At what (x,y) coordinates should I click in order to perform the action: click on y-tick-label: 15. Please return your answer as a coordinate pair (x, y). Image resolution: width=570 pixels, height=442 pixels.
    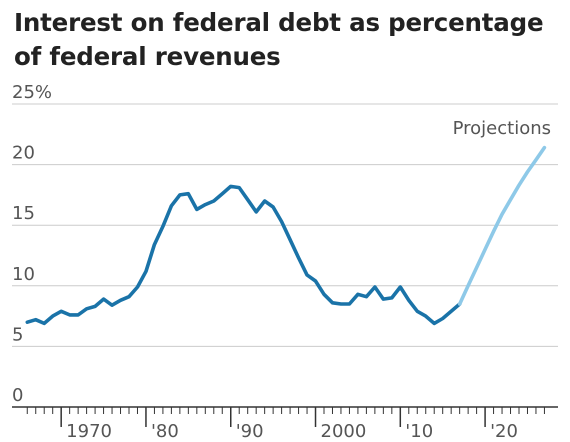
    Looking at the image, I should click on (23, 213).